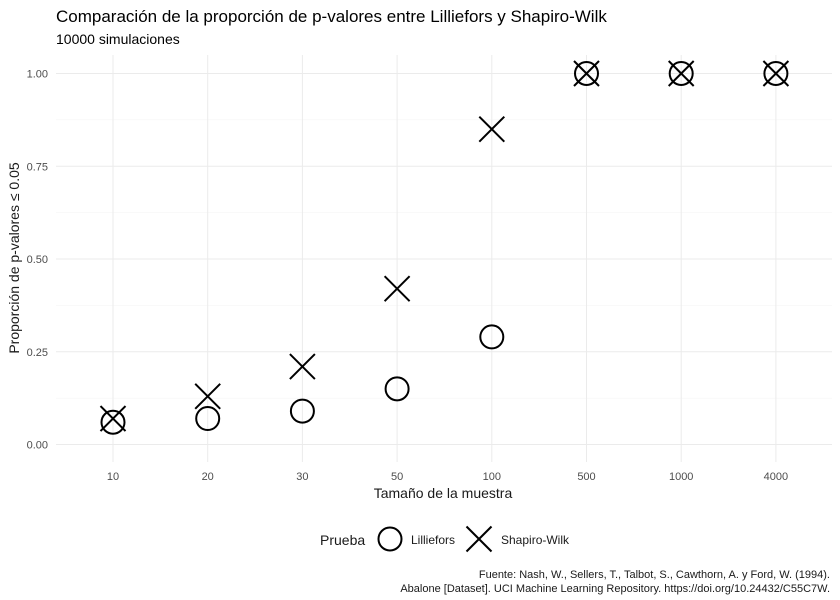  Describe the element at coordinates (37, 353) in the screenshot. I see `y-tick-label: 0.25` at that location.